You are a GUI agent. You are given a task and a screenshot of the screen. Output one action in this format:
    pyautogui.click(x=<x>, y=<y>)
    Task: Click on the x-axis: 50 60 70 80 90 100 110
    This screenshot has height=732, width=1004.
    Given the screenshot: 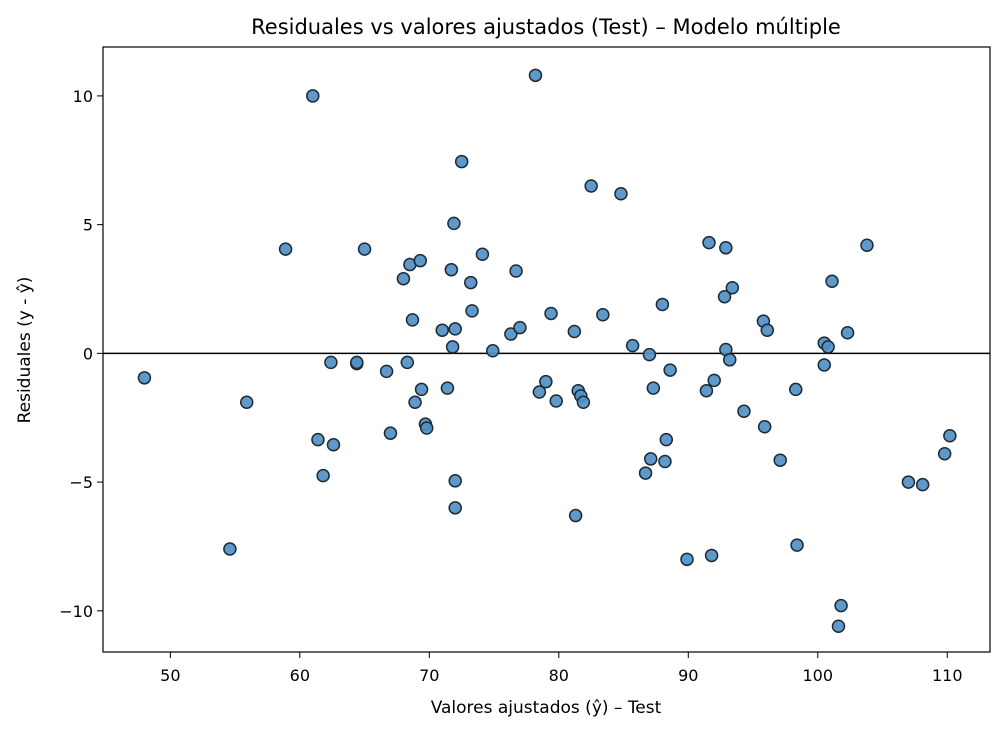 What is the action you would take?
    pyautogui.click(x=561, y=668)
    